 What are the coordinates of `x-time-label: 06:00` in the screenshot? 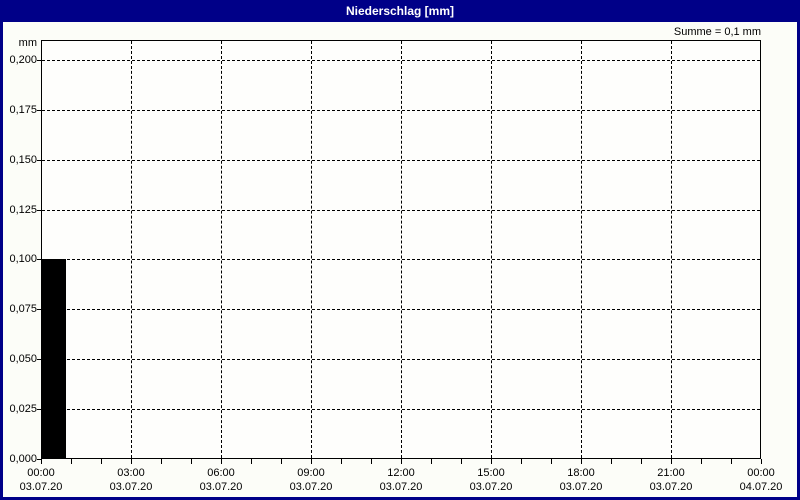 It's located at (221, 473).